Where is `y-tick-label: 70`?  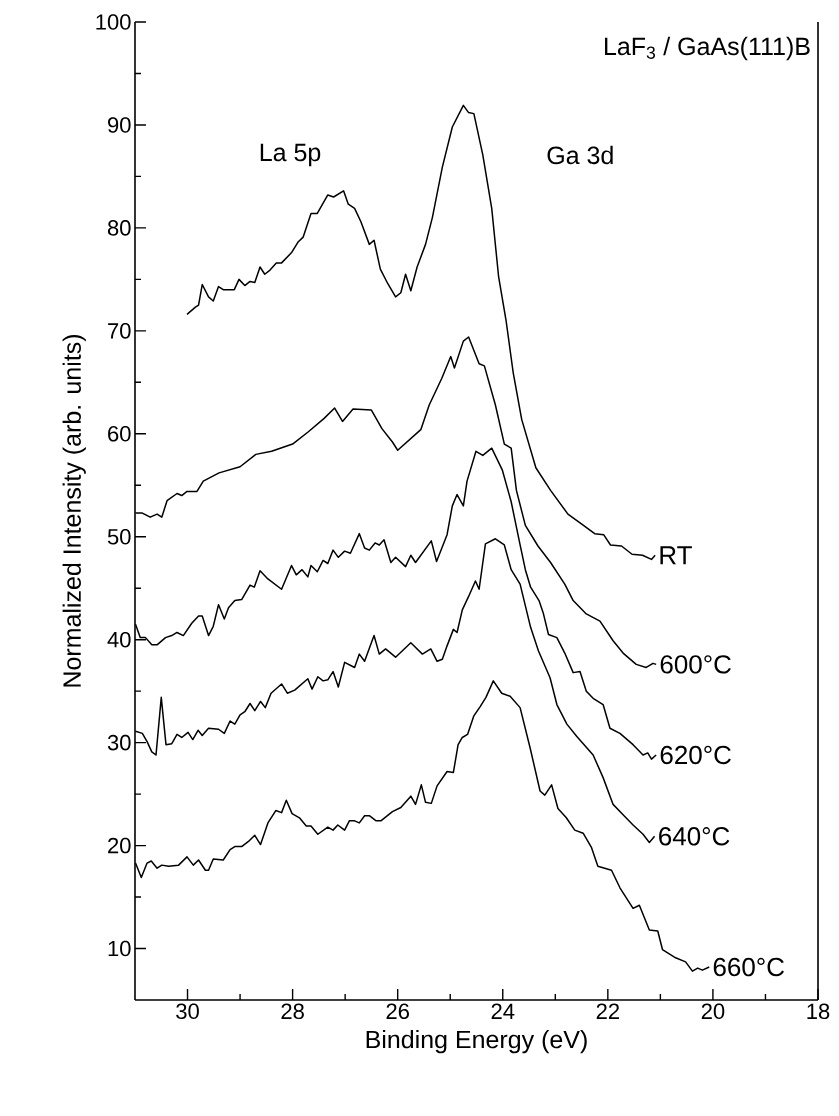
y-tick-label: 70 is located at coordinates (119, 331).